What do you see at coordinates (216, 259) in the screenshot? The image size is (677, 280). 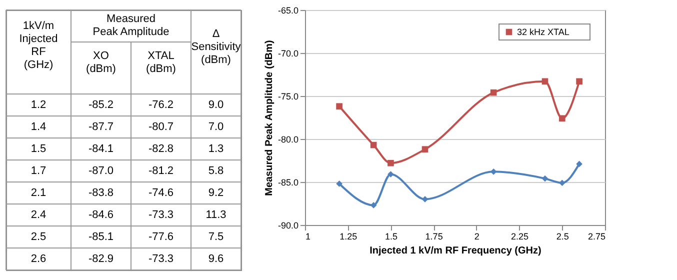 I see `data-label: 9.6` at bounding box center [216, 259].